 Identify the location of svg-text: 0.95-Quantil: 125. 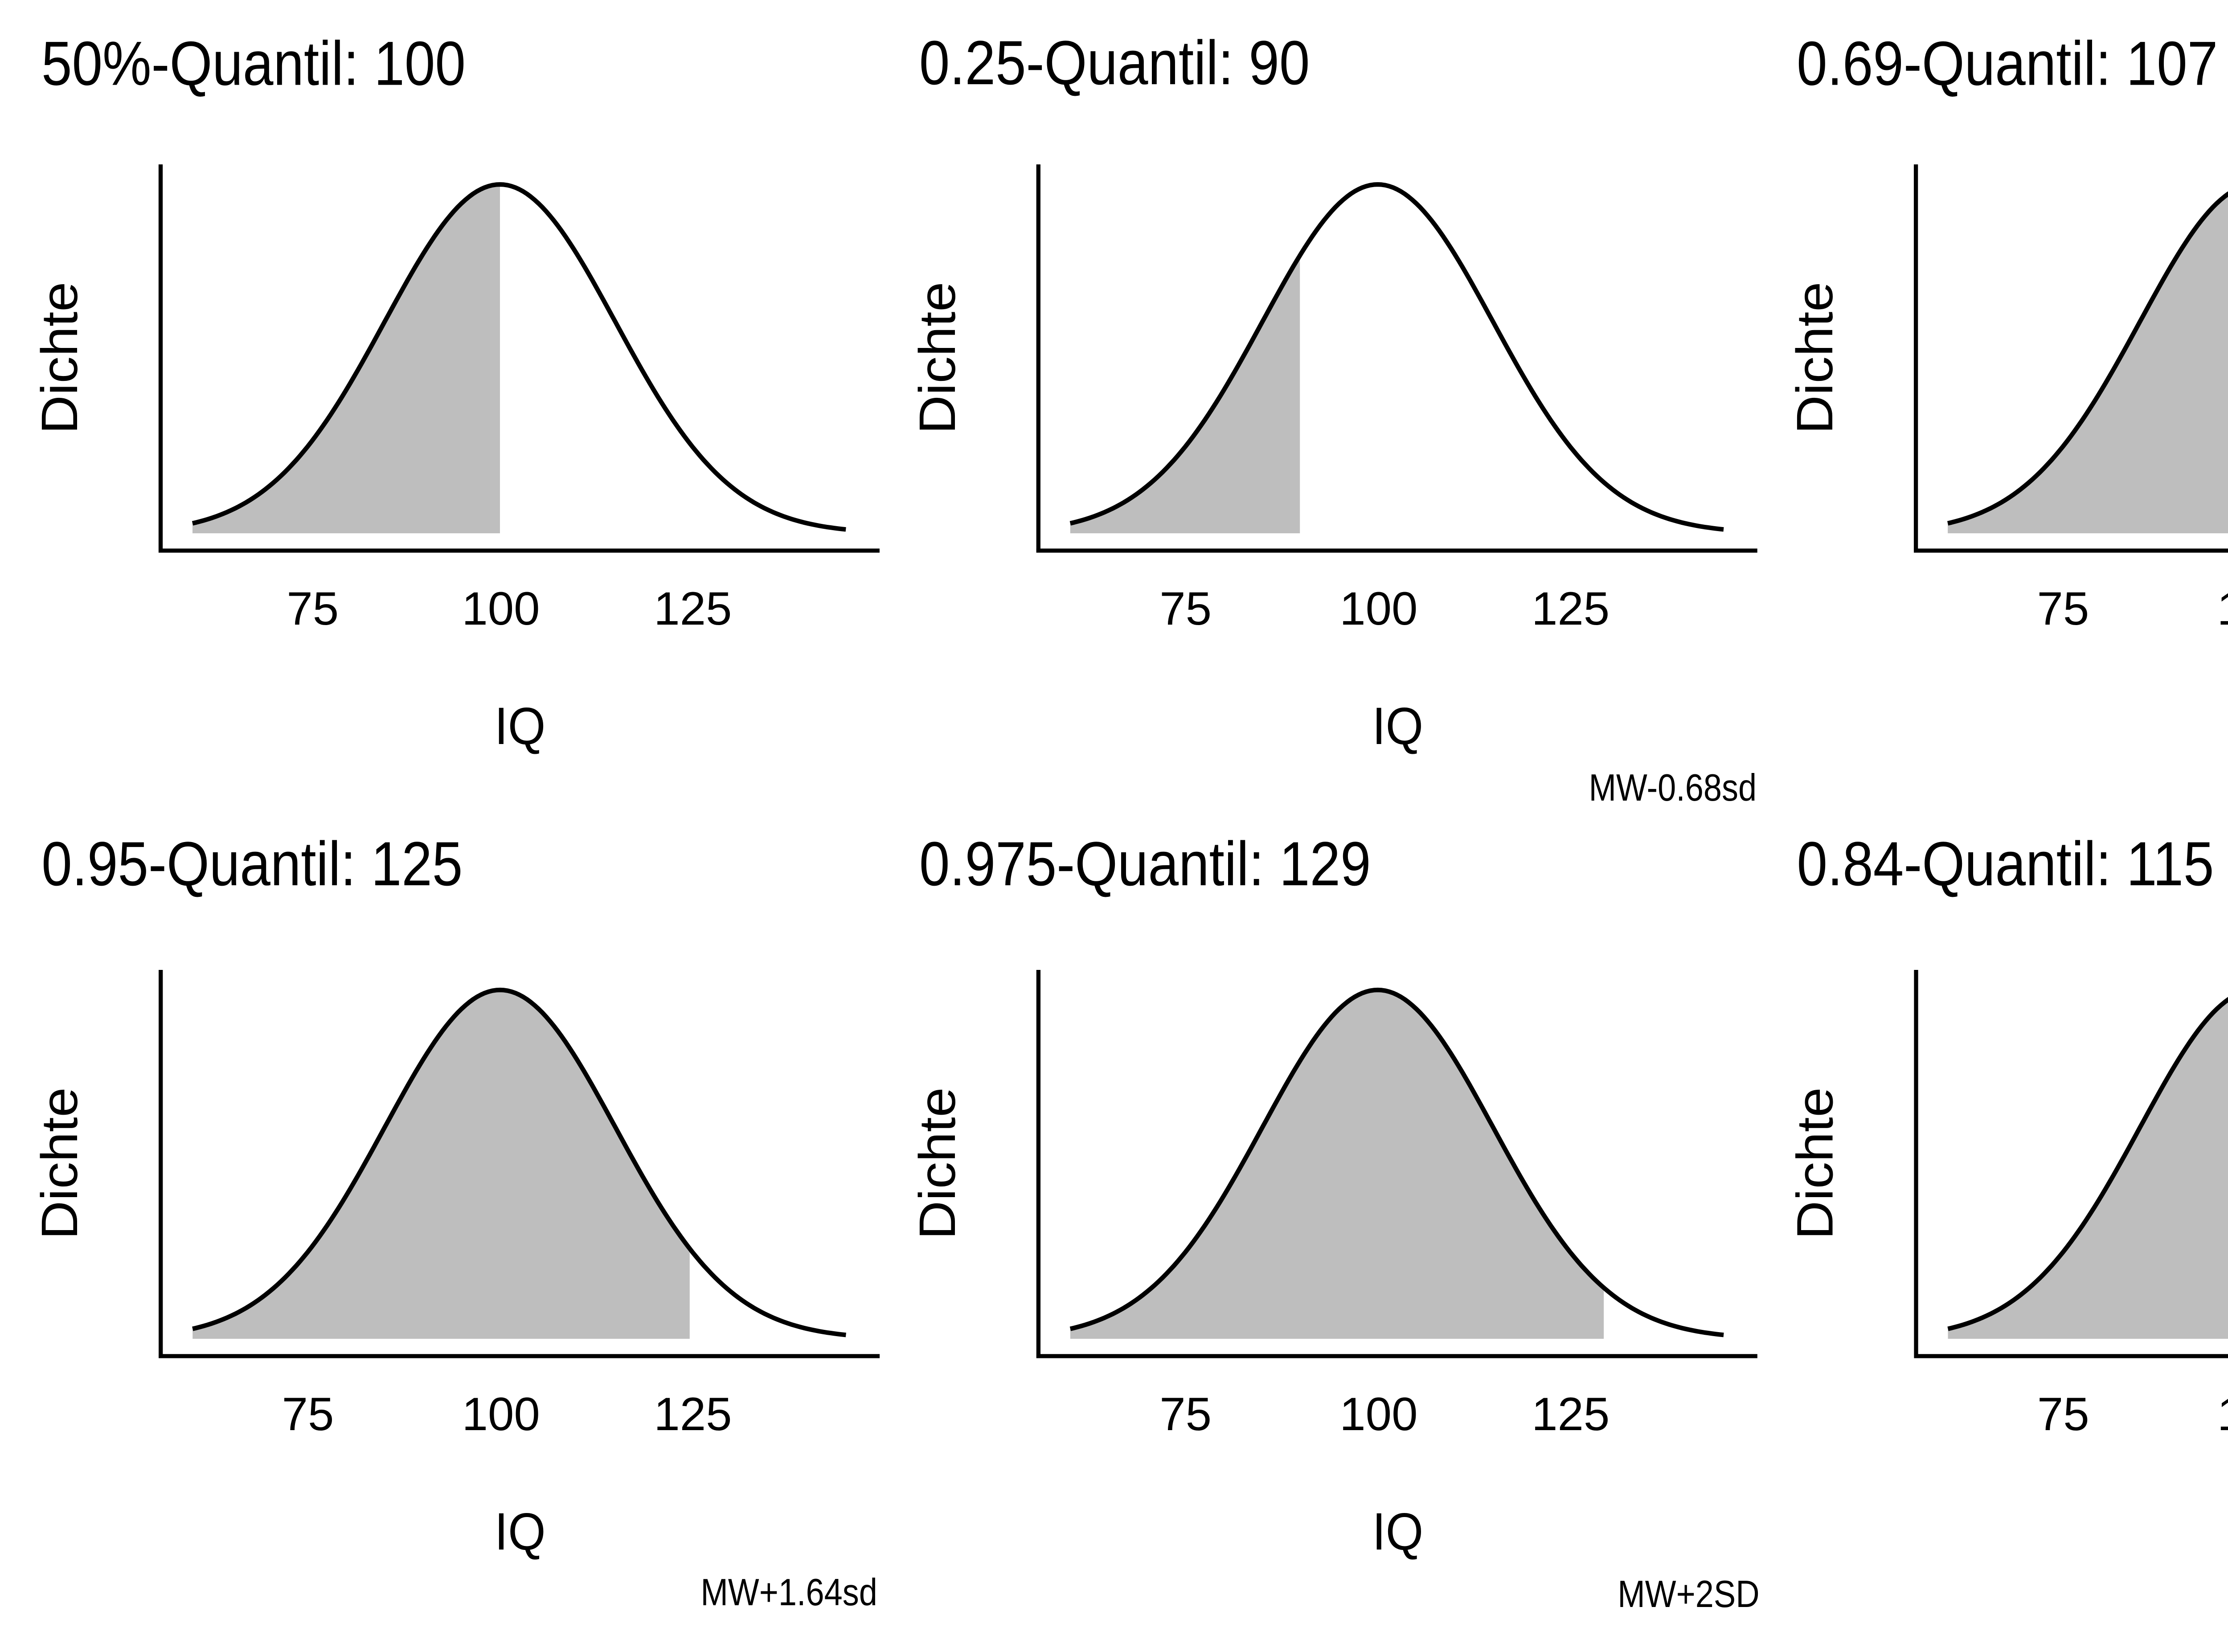
(252, 864).